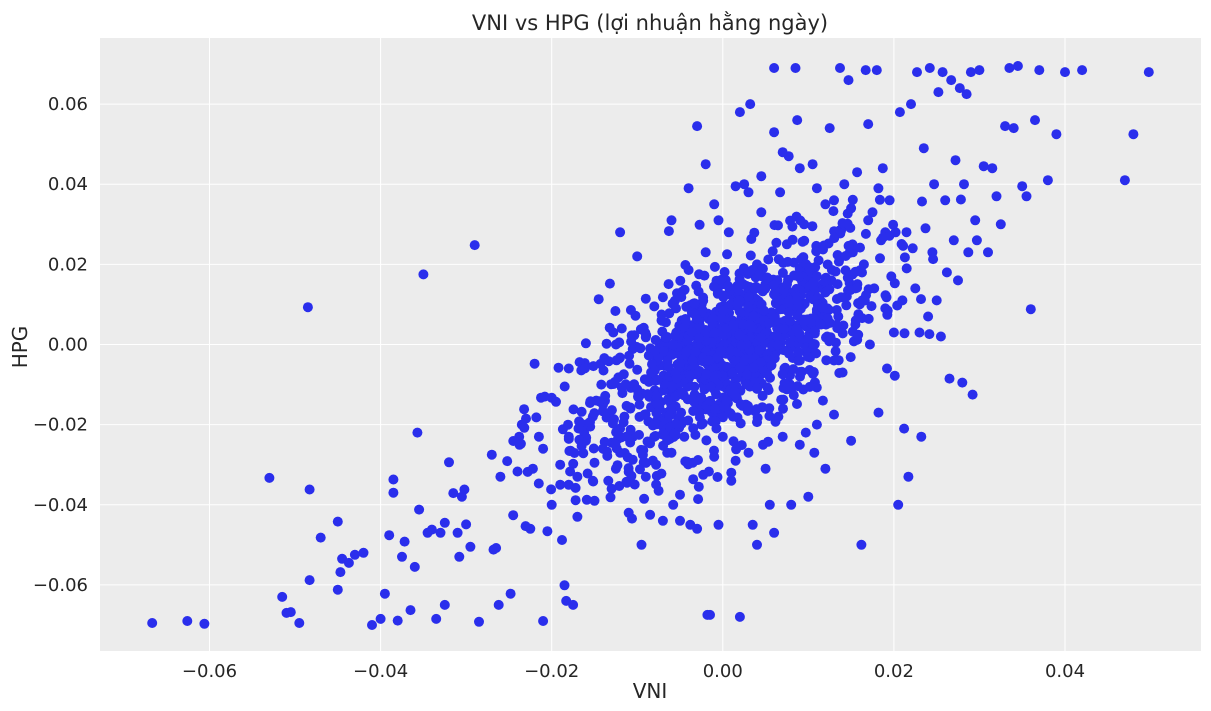 This screenshot has height=711, width=1211. What do you see at coordinates (68, 264) in the screenshot?
I see `y-tick-label: 0.02` at bounding box center [68, 264].